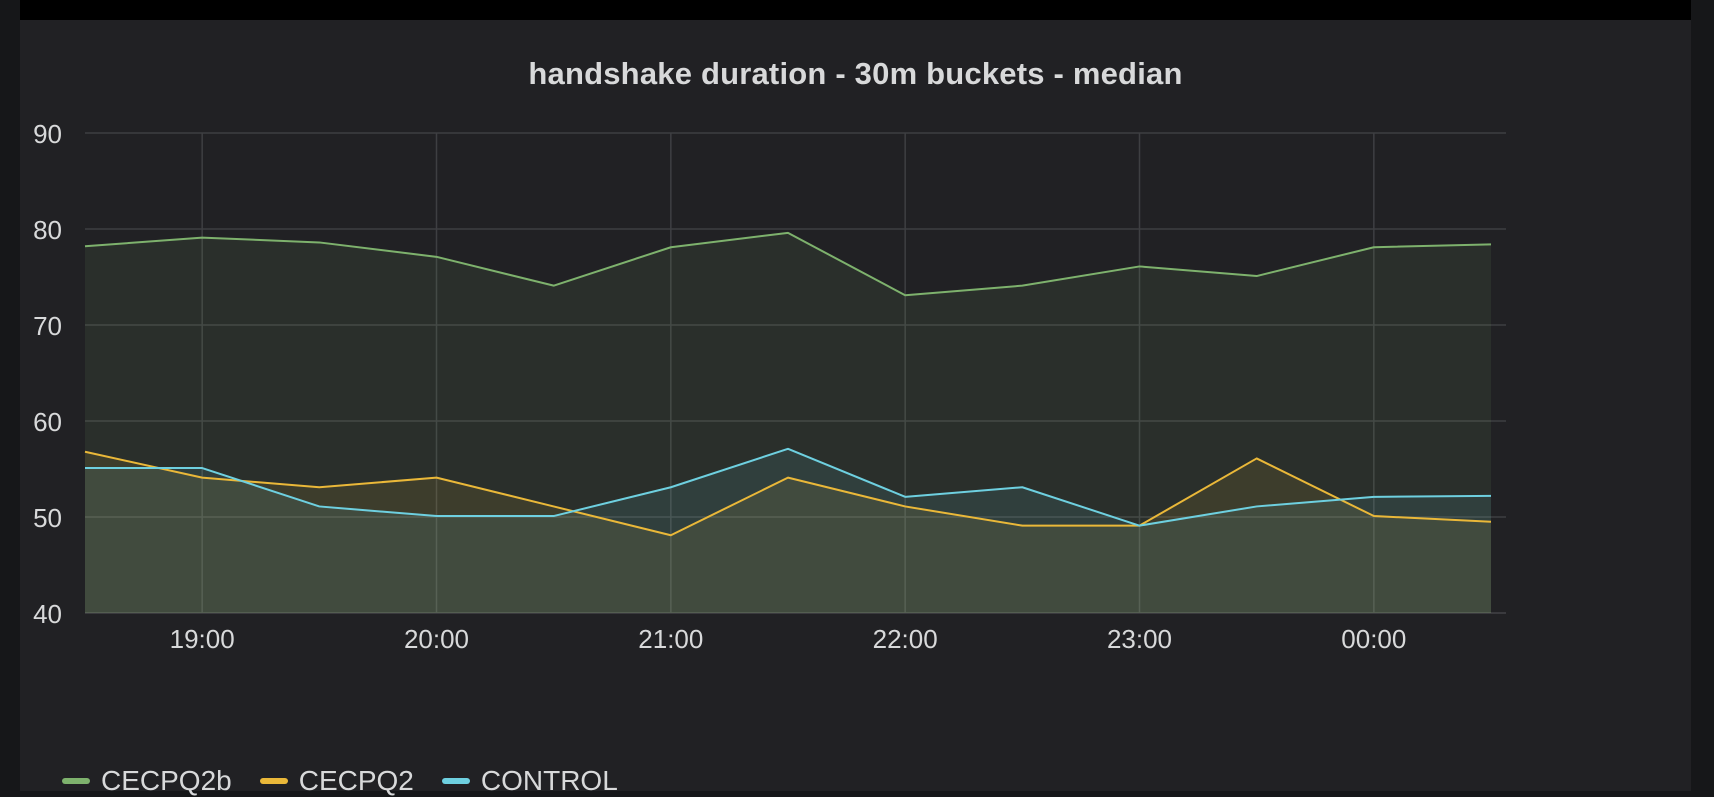 The height and width of the screenshot is (797, 1714). I want to click on x-tick-label: 23:00, so click(1139, 639).